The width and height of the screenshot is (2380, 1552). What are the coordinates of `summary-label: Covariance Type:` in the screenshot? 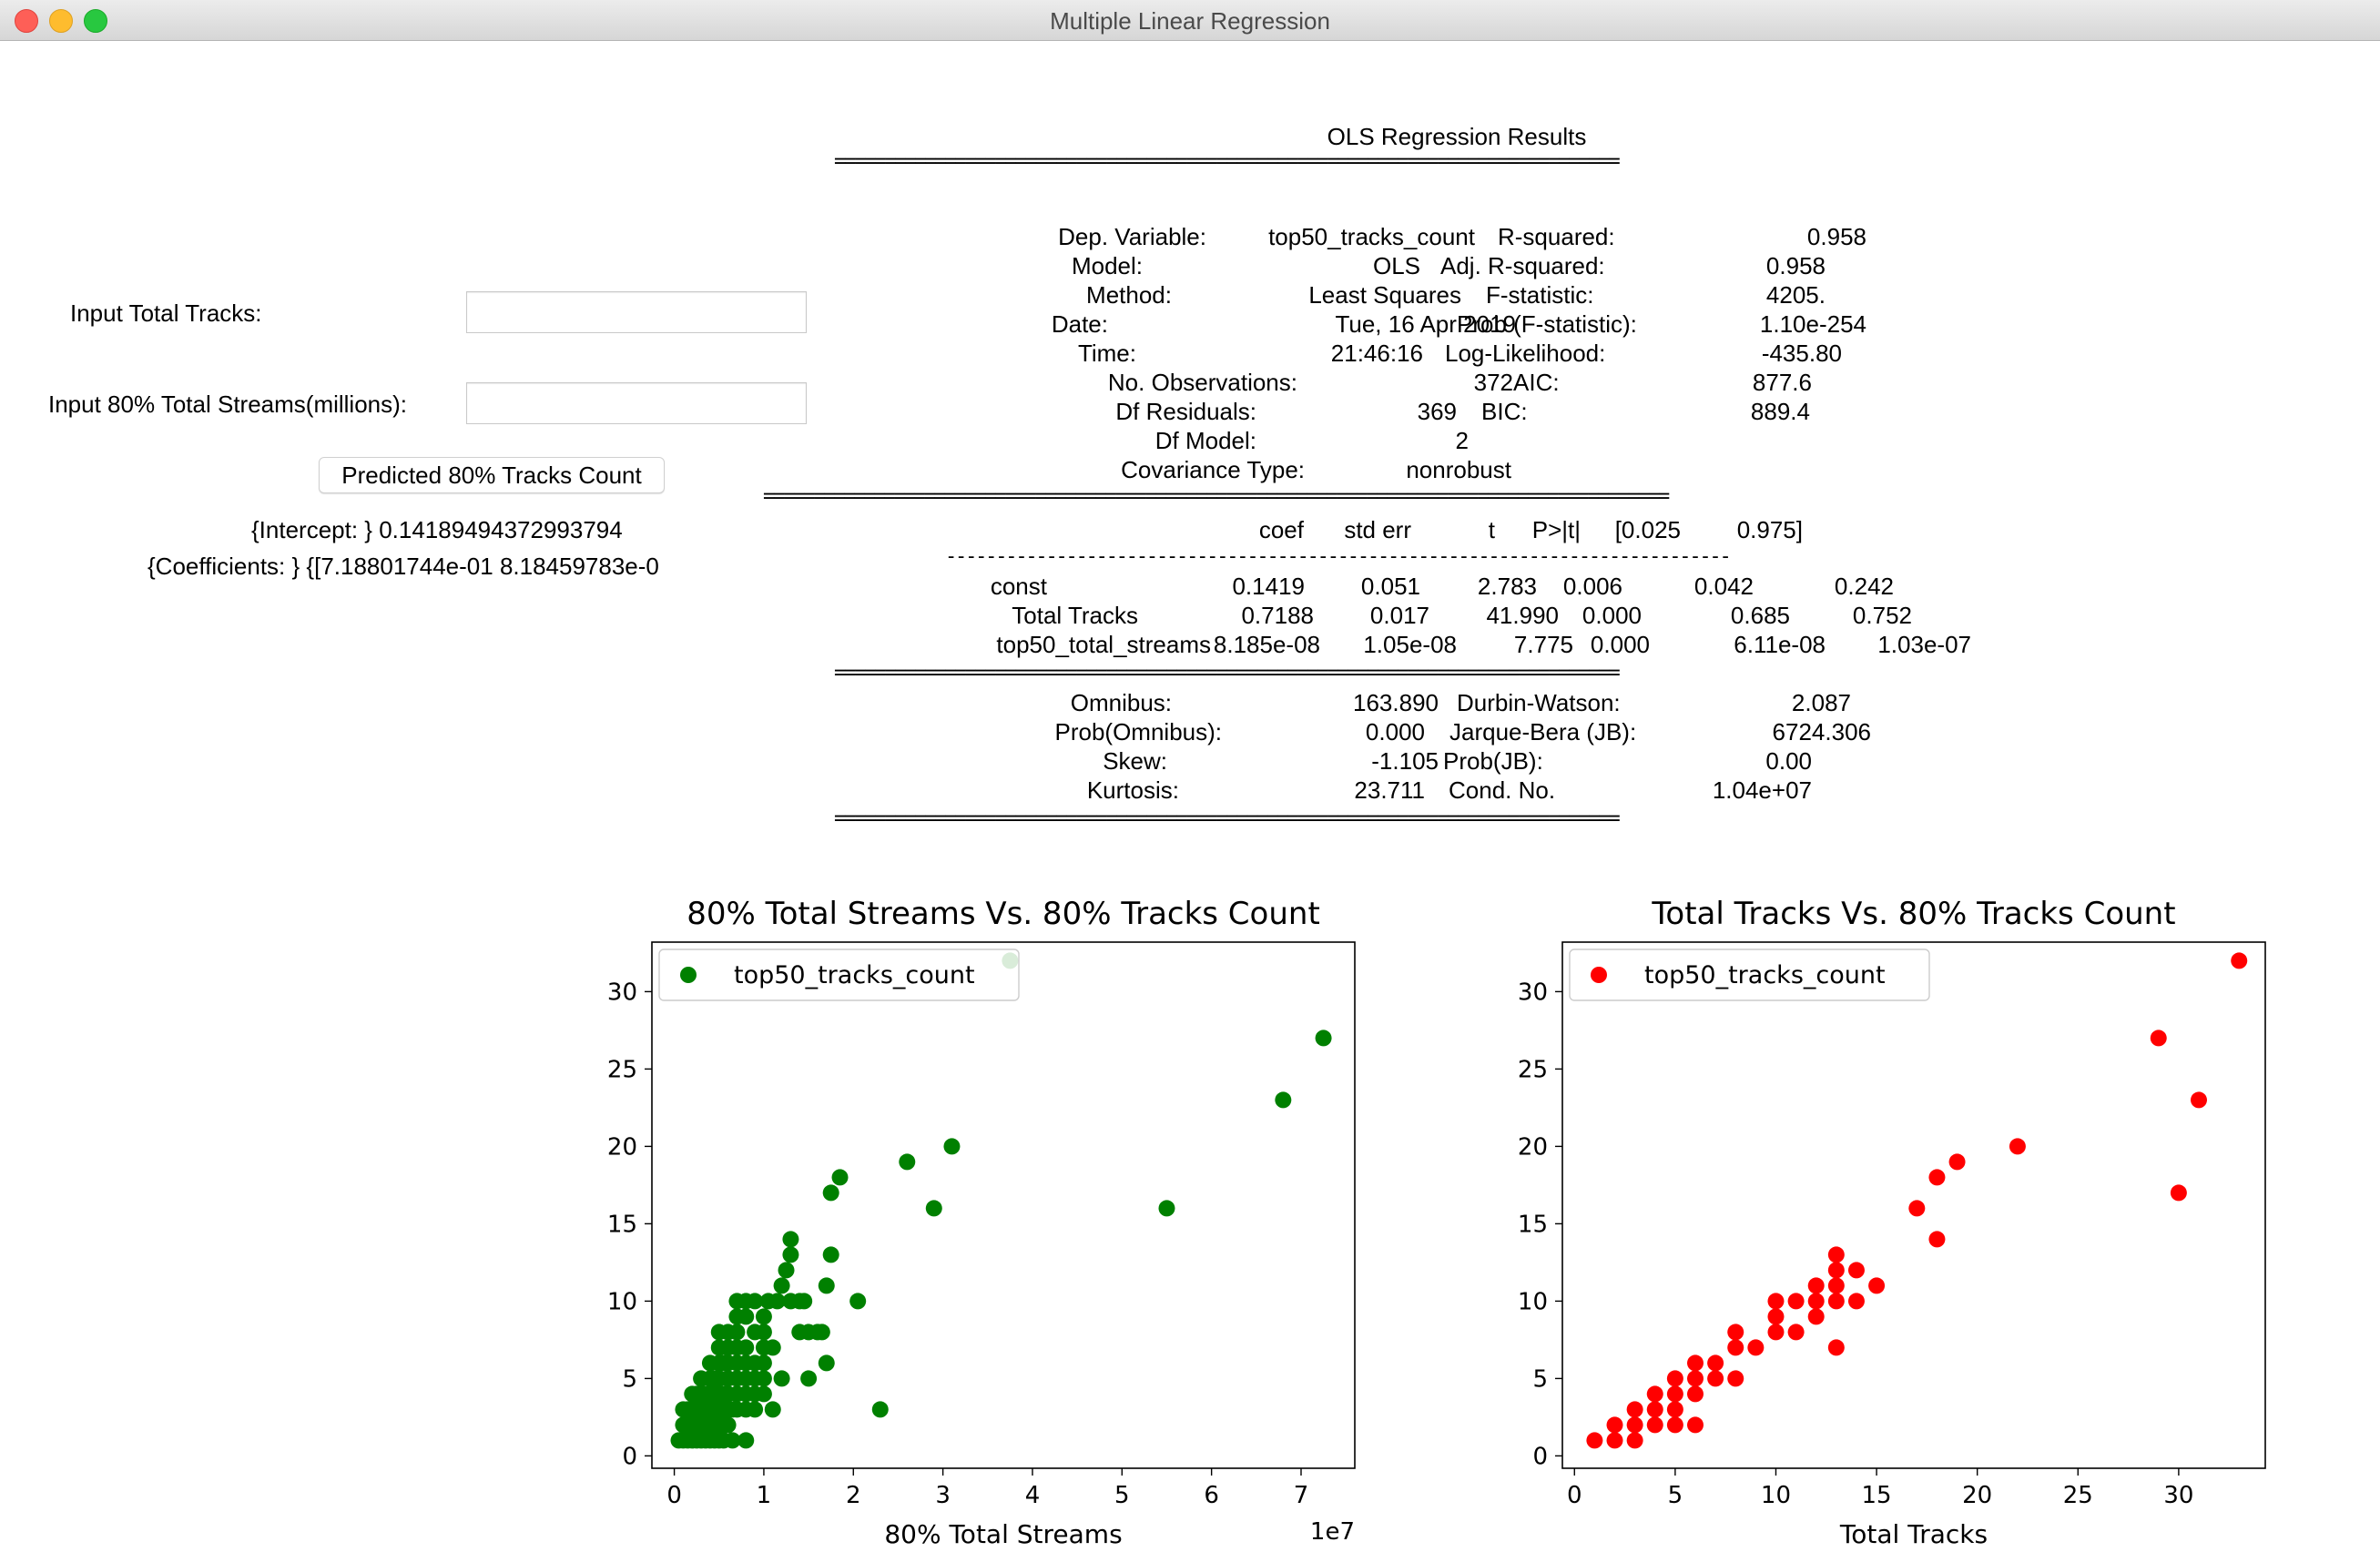 It's located at (1213, 469).